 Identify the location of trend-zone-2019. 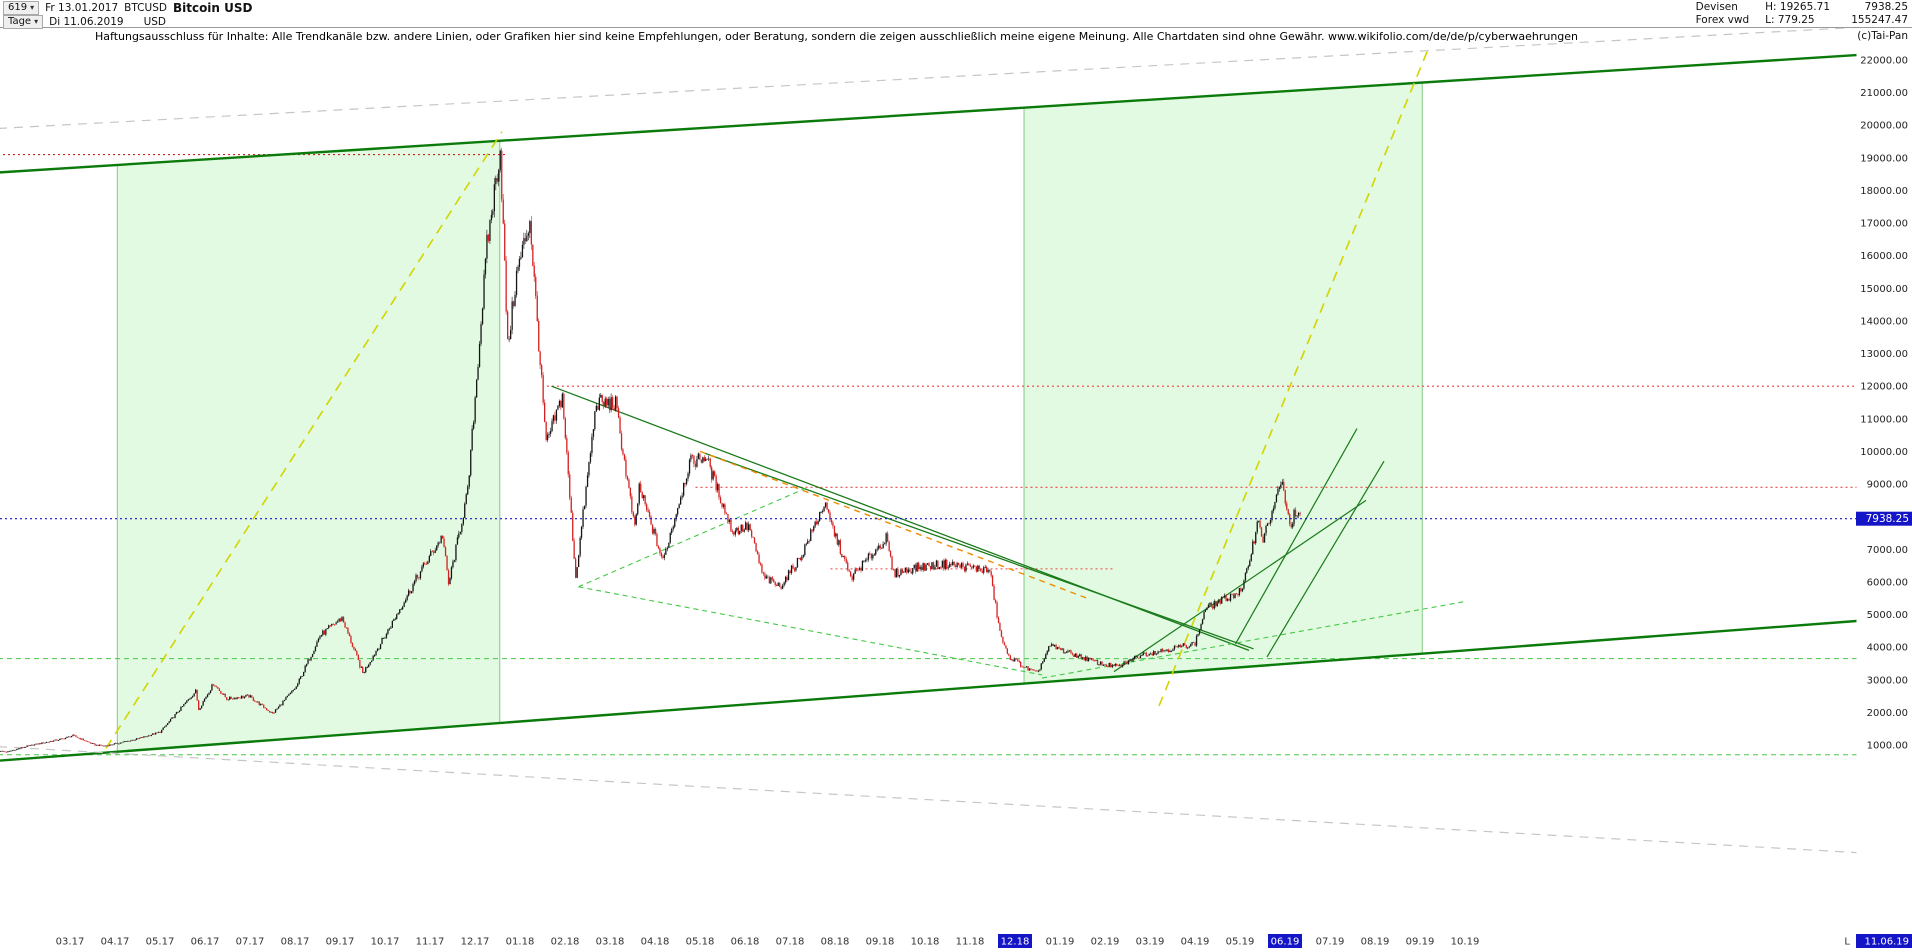
(1223, 383).